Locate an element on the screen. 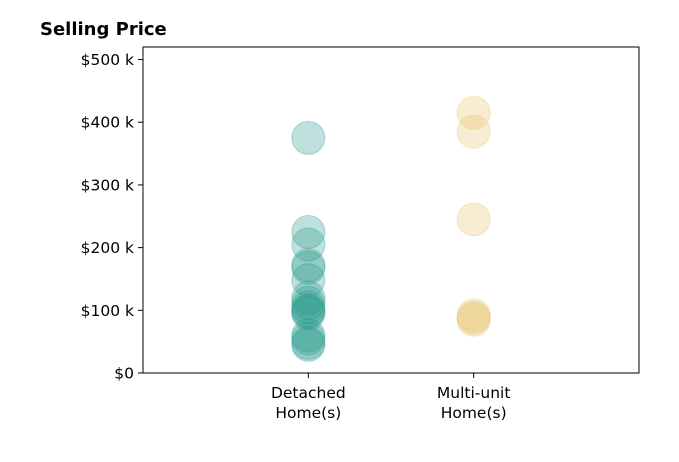 The height and width of the screenshot is (462, 679). y-tick-label: $200 k is located at coordinates (107, 248).